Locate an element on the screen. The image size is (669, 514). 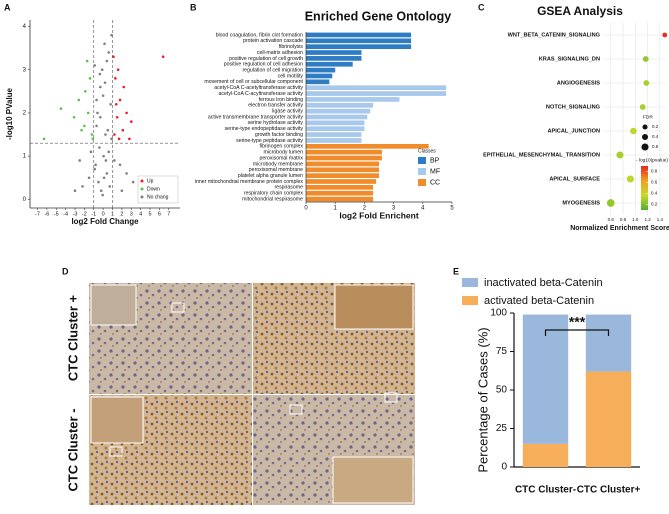
y-tick-label: ferrous iron binding is located at coordinates (281, 100).